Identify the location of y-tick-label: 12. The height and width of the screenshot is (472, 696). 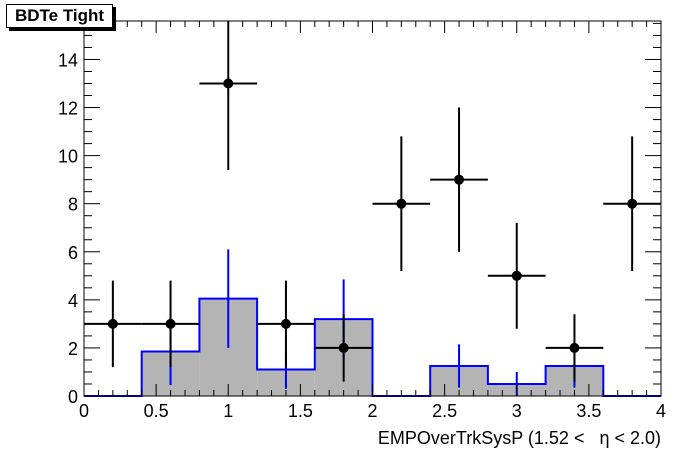
(68, 109).